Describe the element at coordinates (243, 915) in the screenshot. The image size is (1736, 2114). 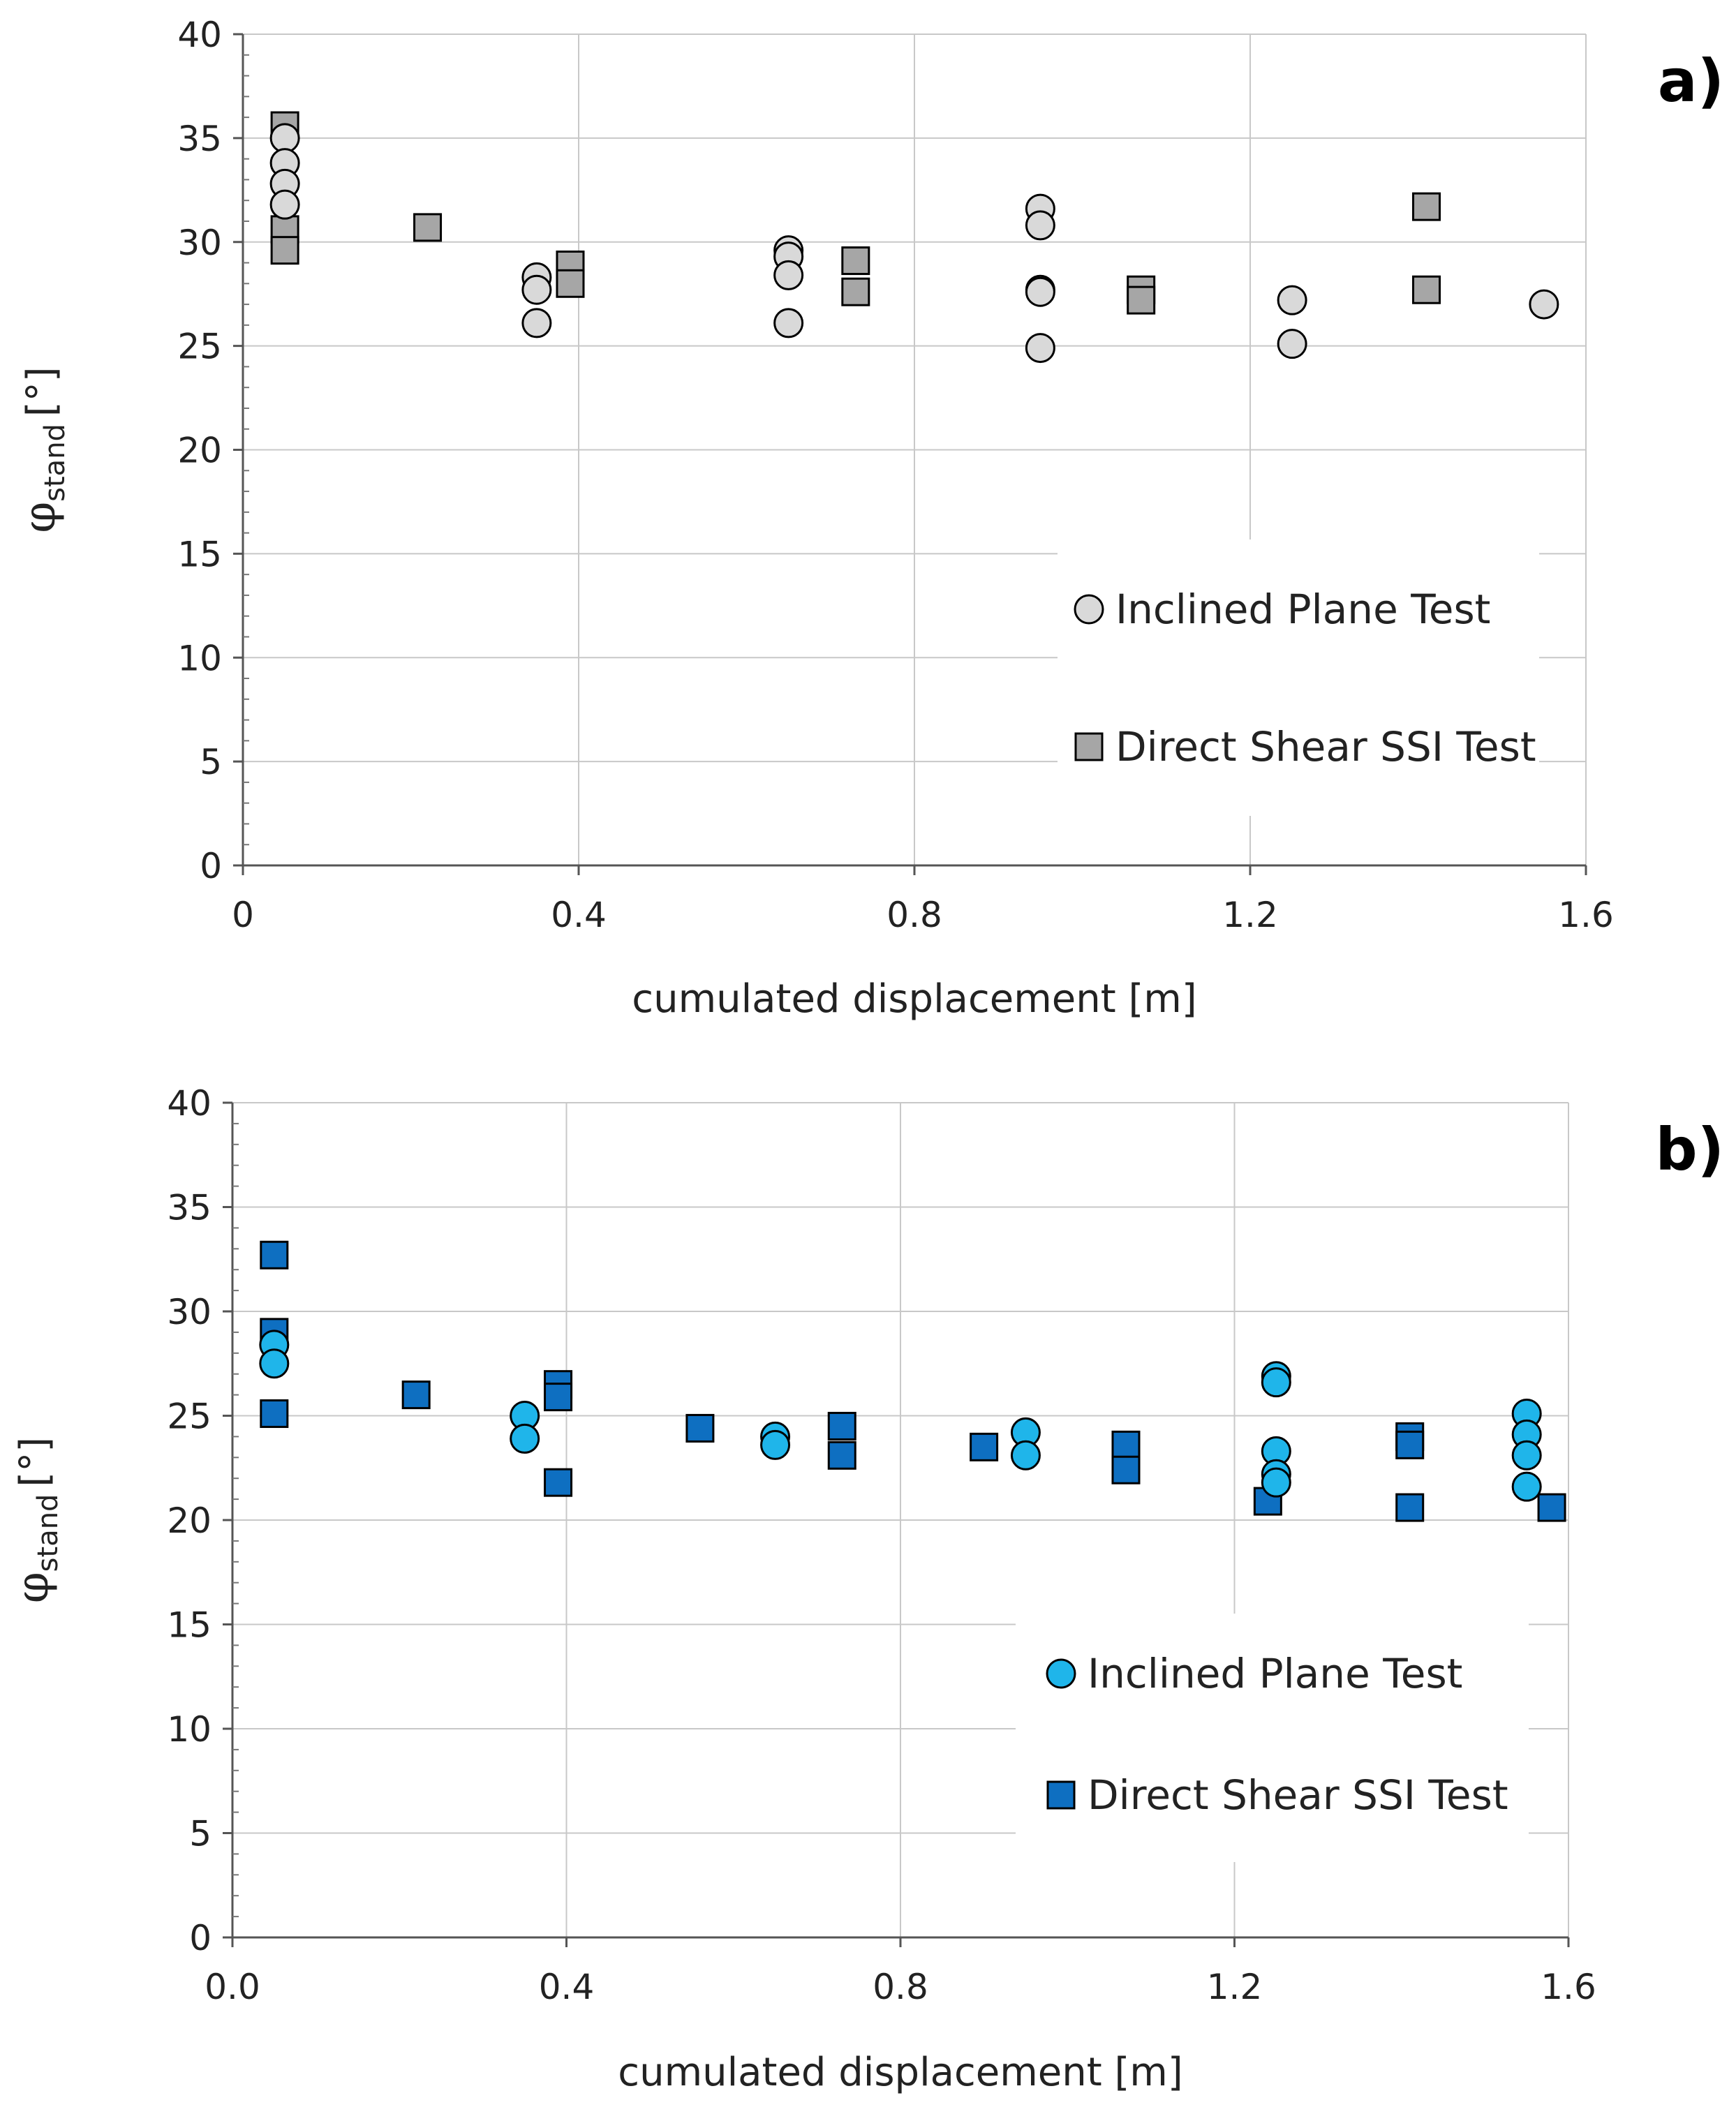
I see `x-tick-label: 0` at that location.